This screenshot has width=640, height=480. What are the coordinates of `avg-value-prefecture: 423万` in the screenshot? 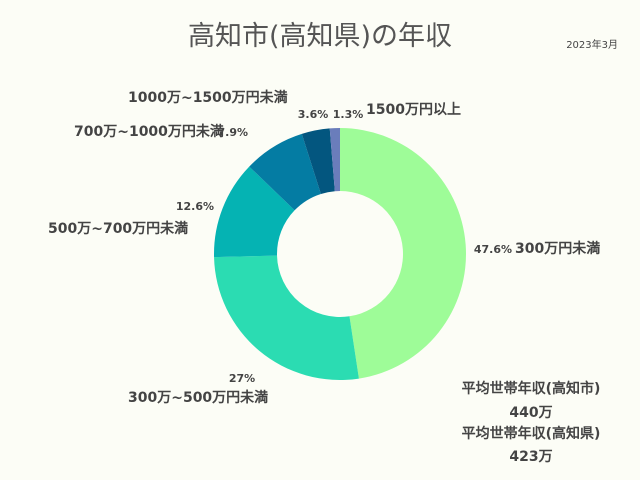 It's located at (531, 457).